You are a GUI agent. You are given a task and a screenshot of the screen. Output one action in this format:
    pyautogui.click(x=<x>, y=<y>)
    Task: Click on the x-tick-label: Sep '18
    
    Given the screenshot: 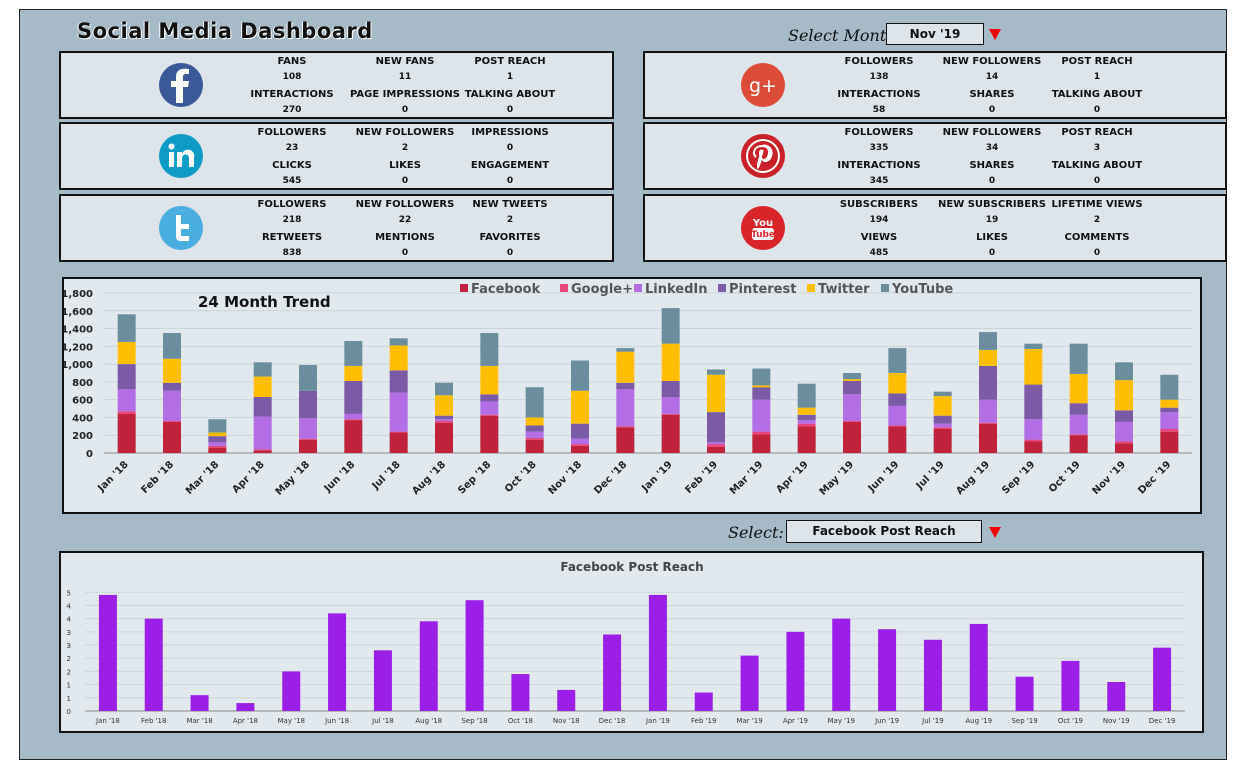 What is the action you would take?
    pyautogui.click(x=474, y=477)
    